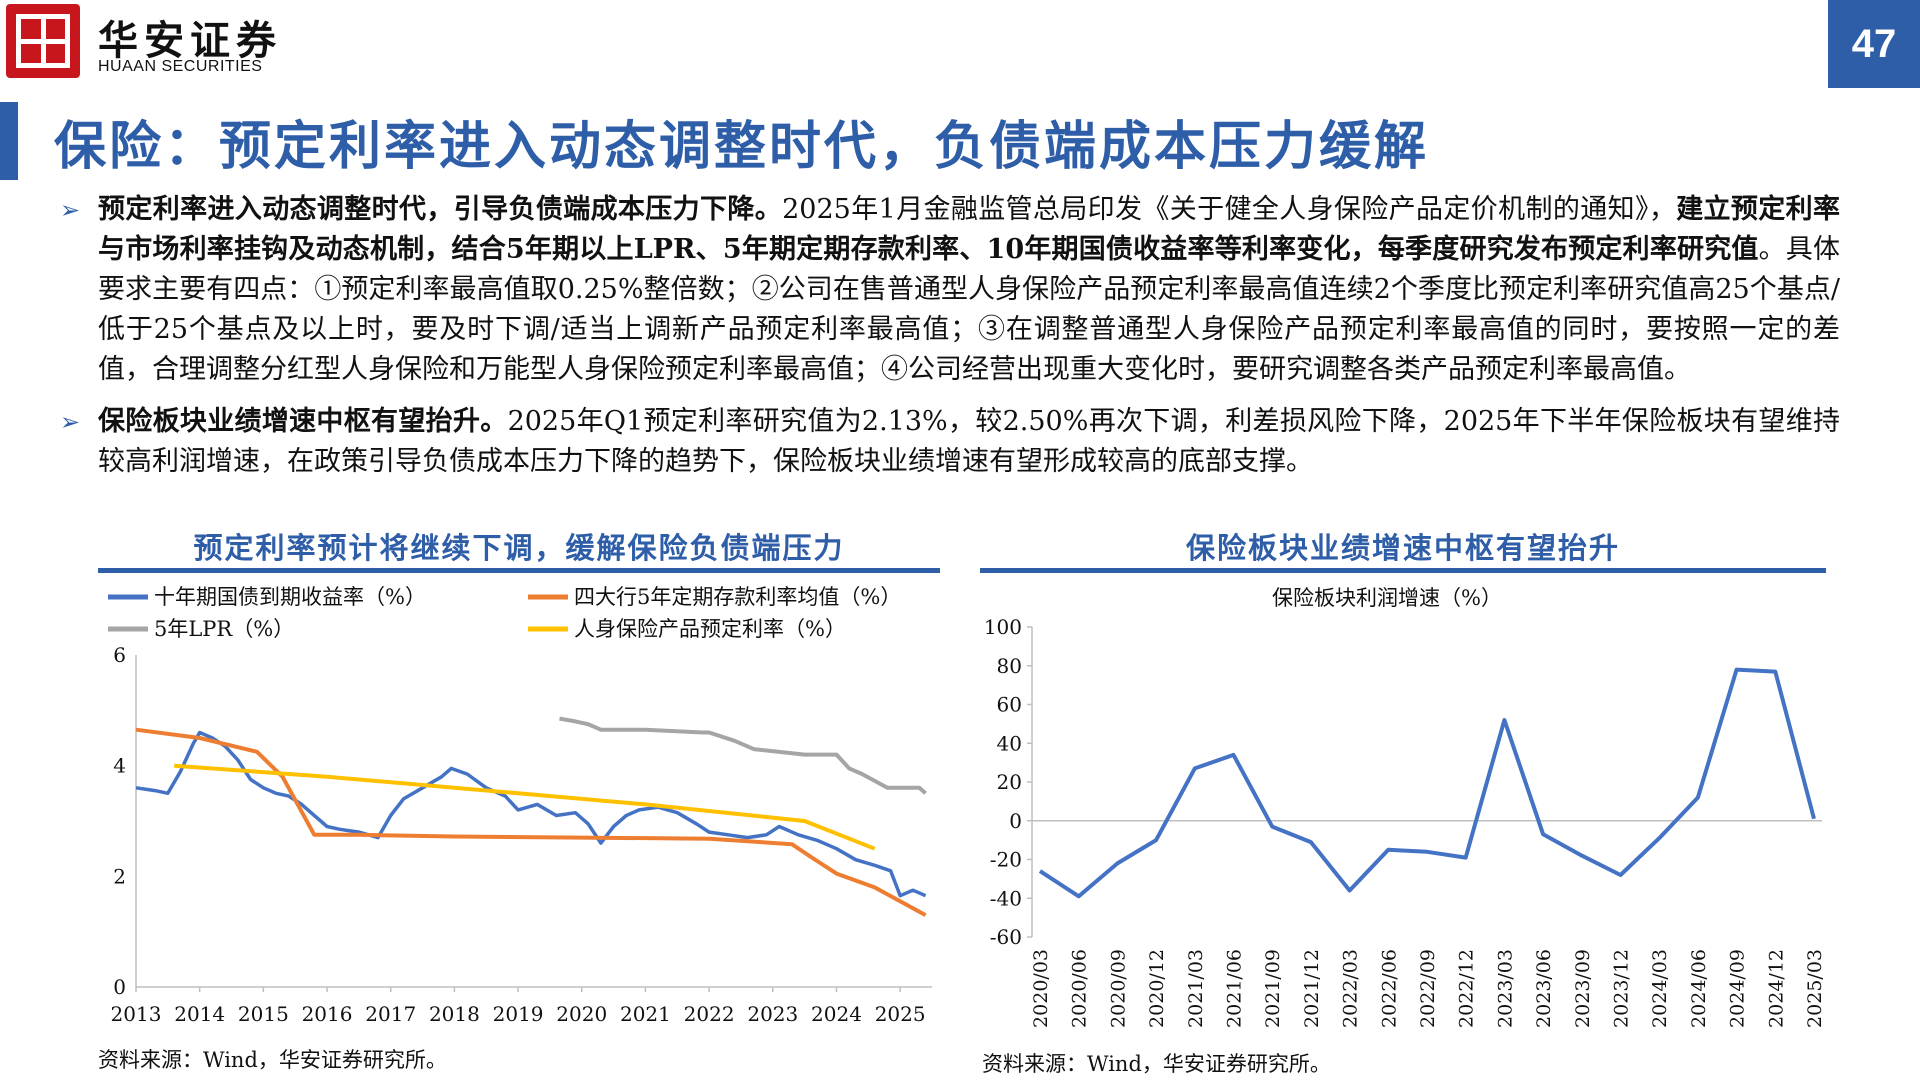 The image size is (1920, 1080). Describe the element at coordinates (224, 629) in the screenshot. I see `legend-label-3: 5年LPR（%）` at that location.